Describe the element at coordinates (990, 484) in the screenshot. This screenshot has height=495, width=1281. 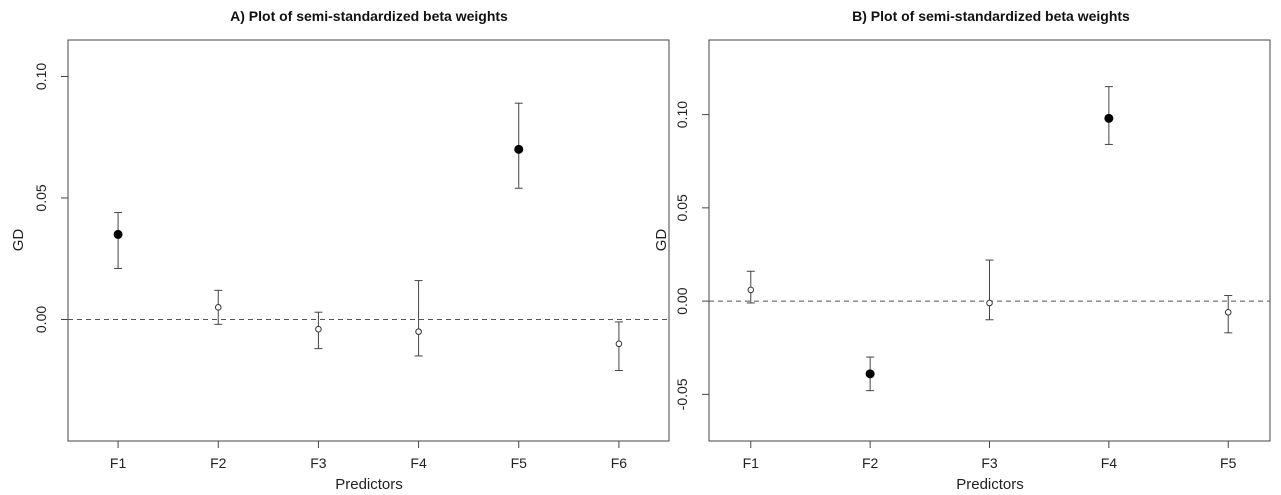
I see `panel-b-x-axis-label: Predictors` at that location.